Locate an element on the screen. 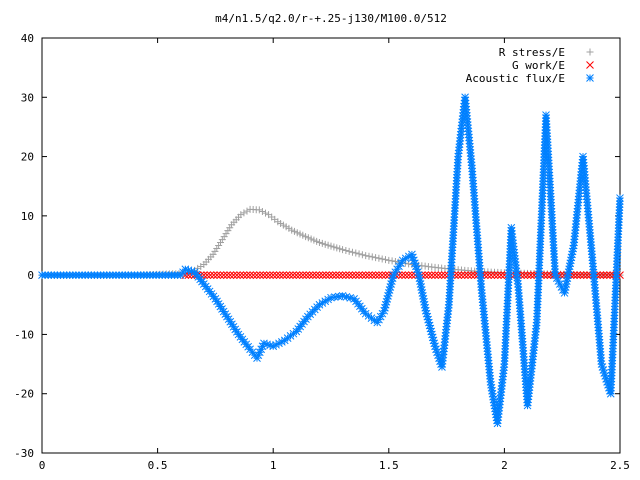 This screenshot has height=480, width=640. y-tick-label: -20 is located at coordinates (24, 394).